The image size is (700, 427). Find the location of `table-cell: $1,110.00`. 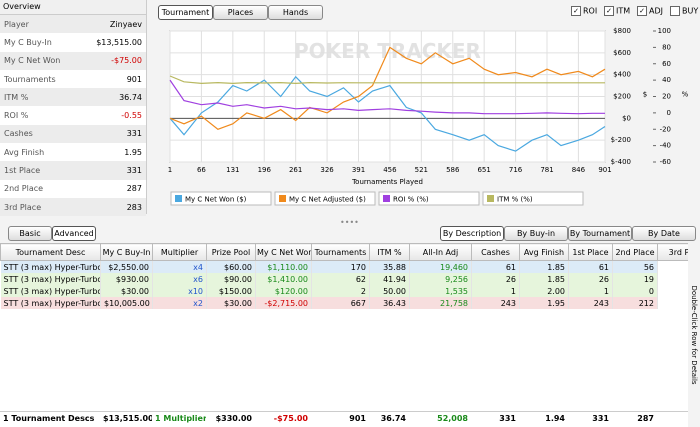

table-cell: $1,110.00 is located at coordinates (283, 266).